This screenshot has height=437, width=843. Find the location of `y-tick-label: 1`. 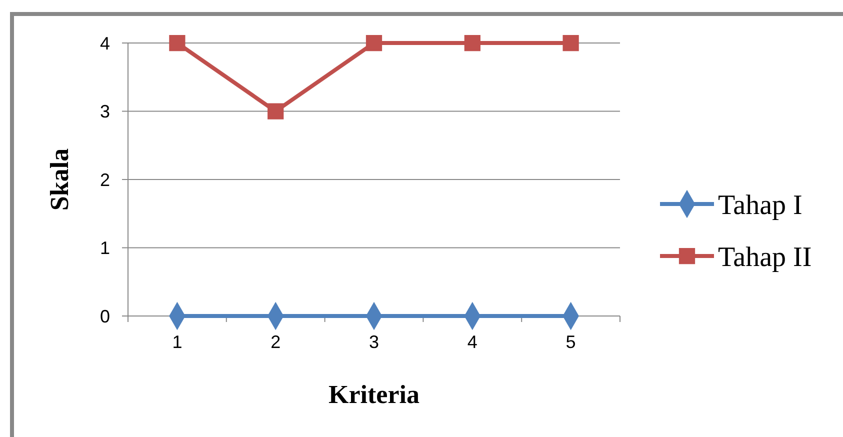

y-tick-label: 1 is located at coordinates (105, 248).